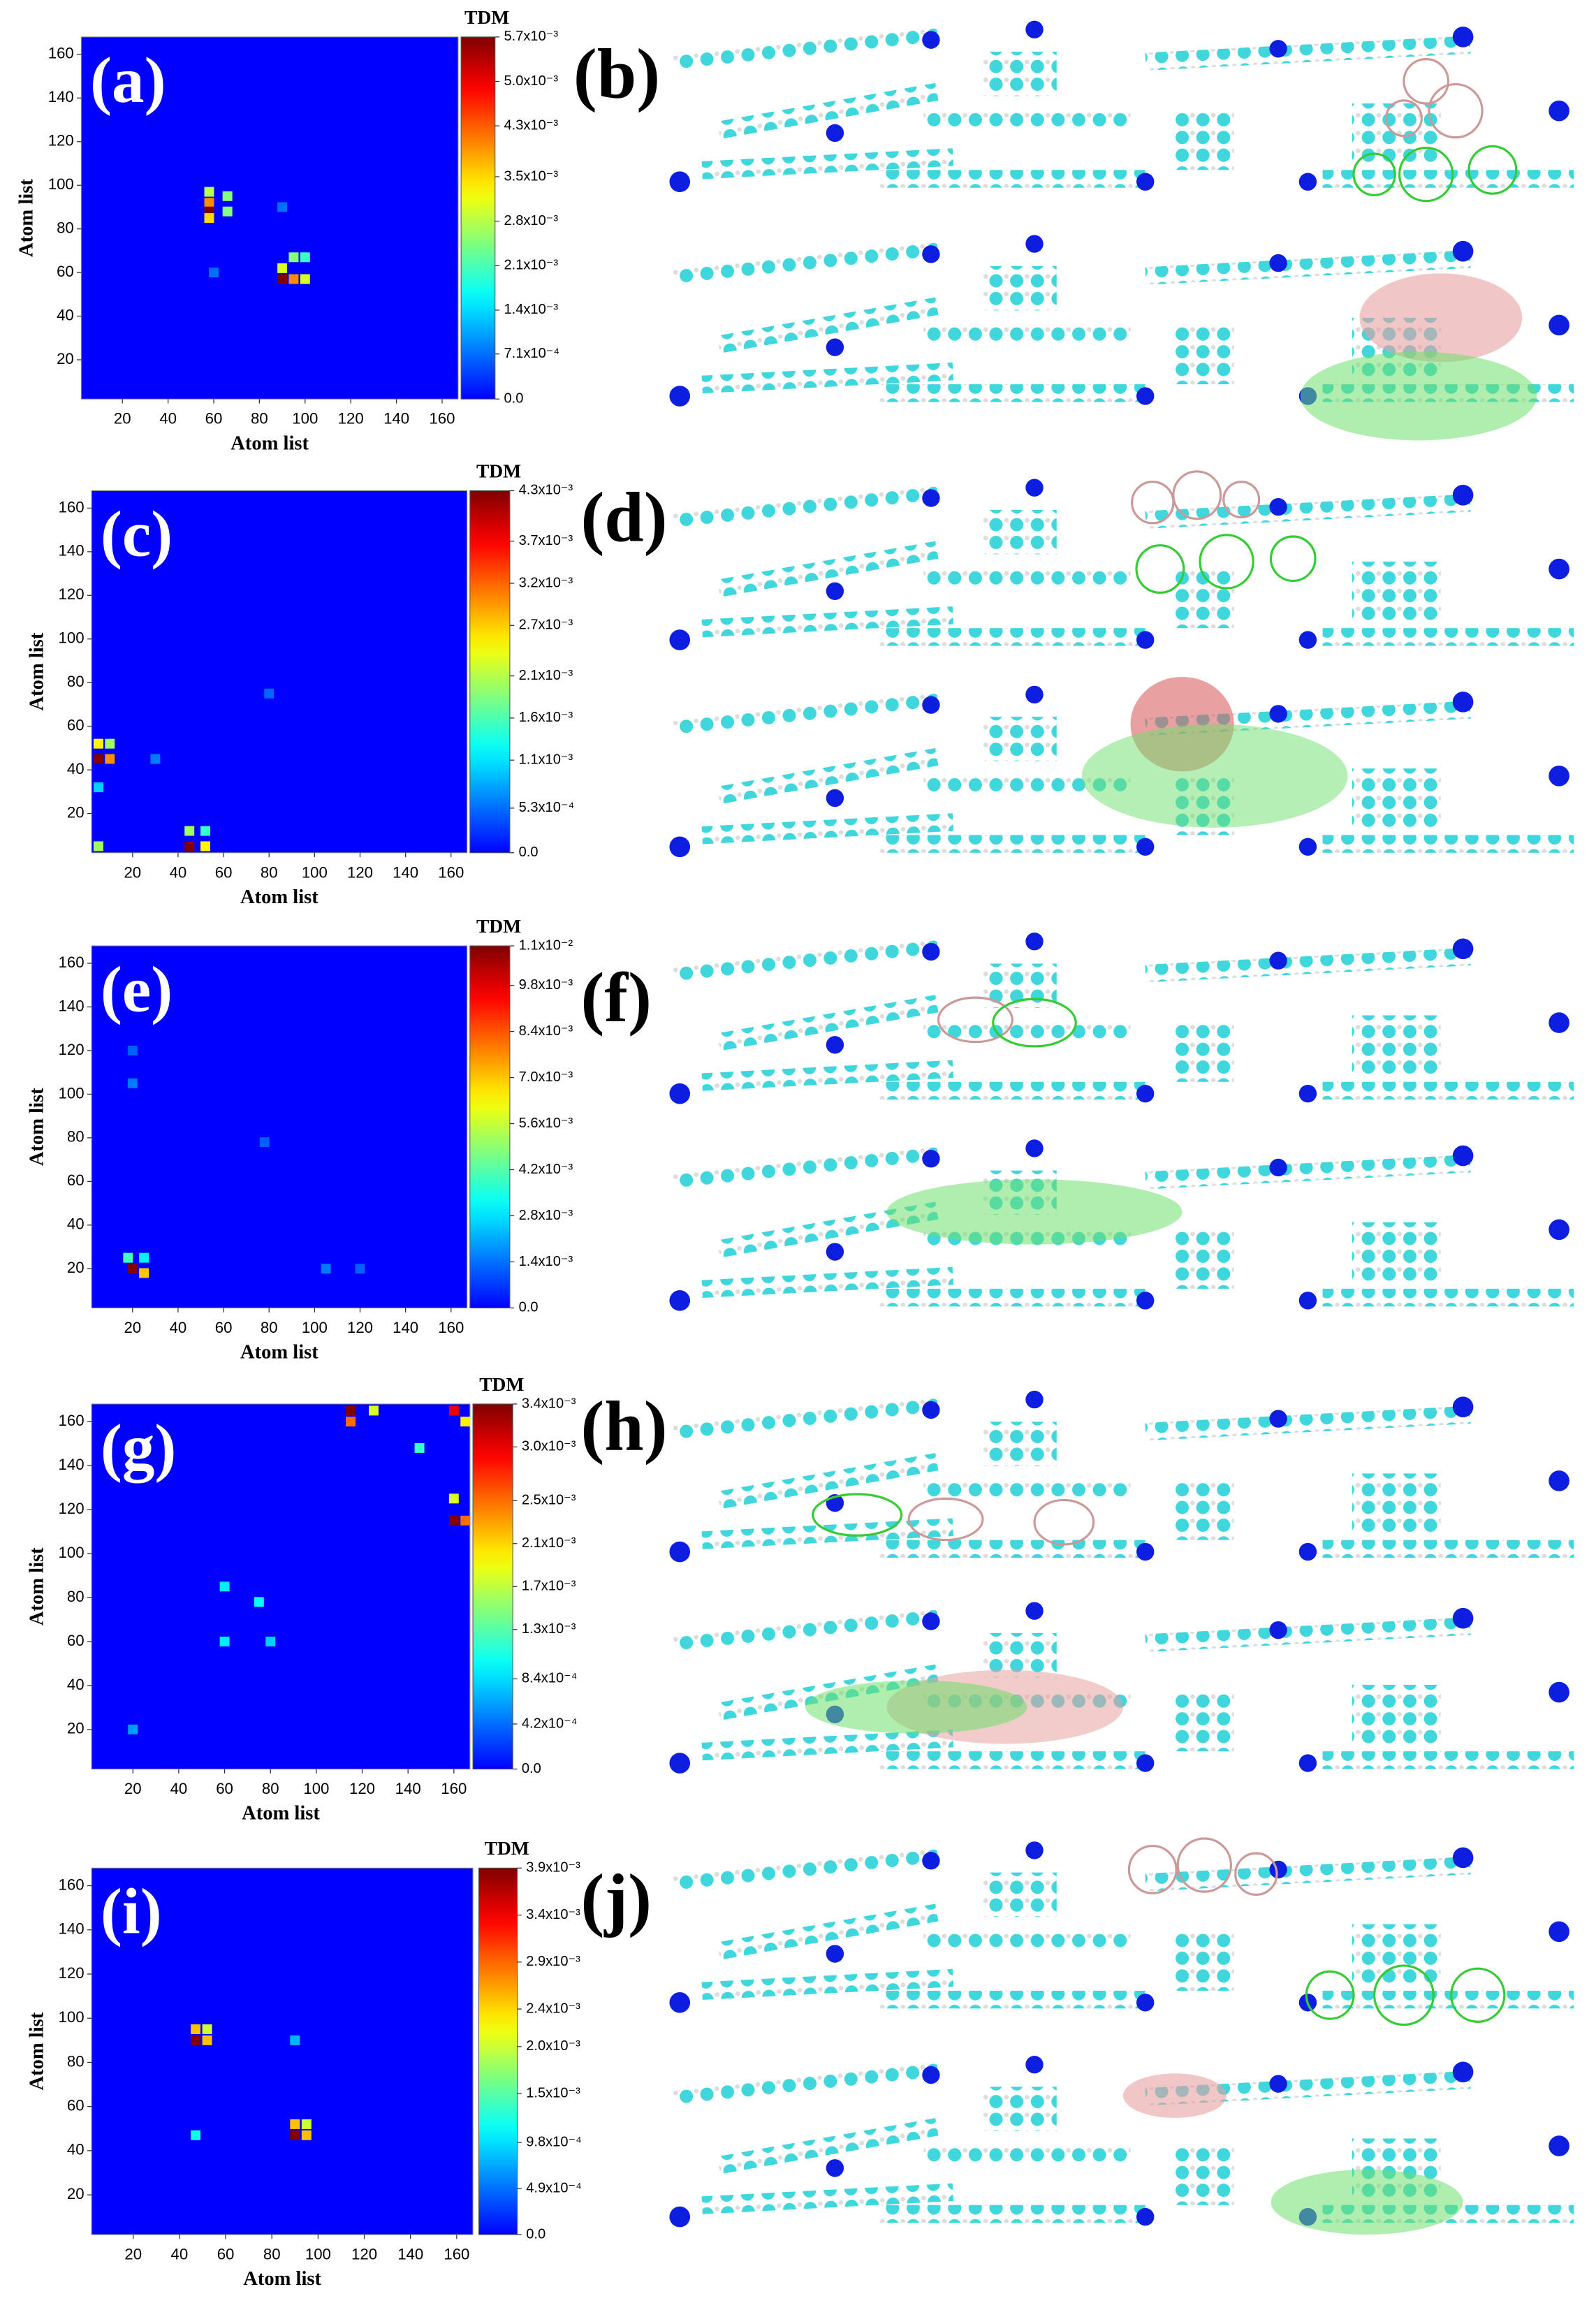 The height and width of the screenshot is (2324, 1596). I want to click on colorbar-tick-label: 2.1x10⁻³, so click(546, 675).